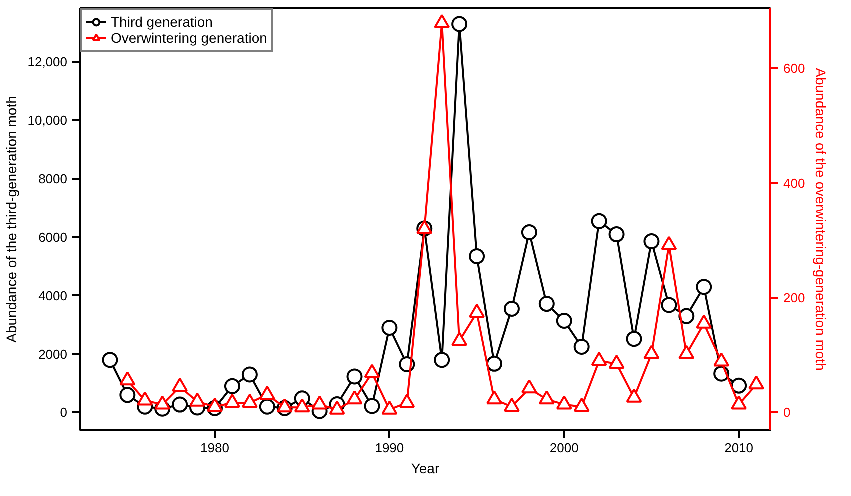  Describe the element at coordinates (64, 412) in the screenshot. I see `y-tick-label: 0` at that location.